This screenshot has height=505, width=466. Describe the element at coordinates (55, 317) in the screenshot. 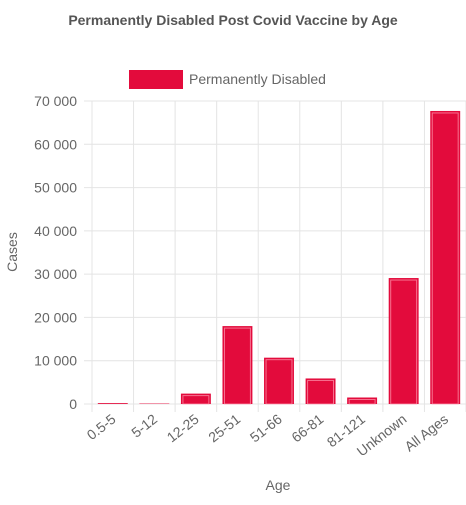

I see `y-tick-label: 20 000` at that location.